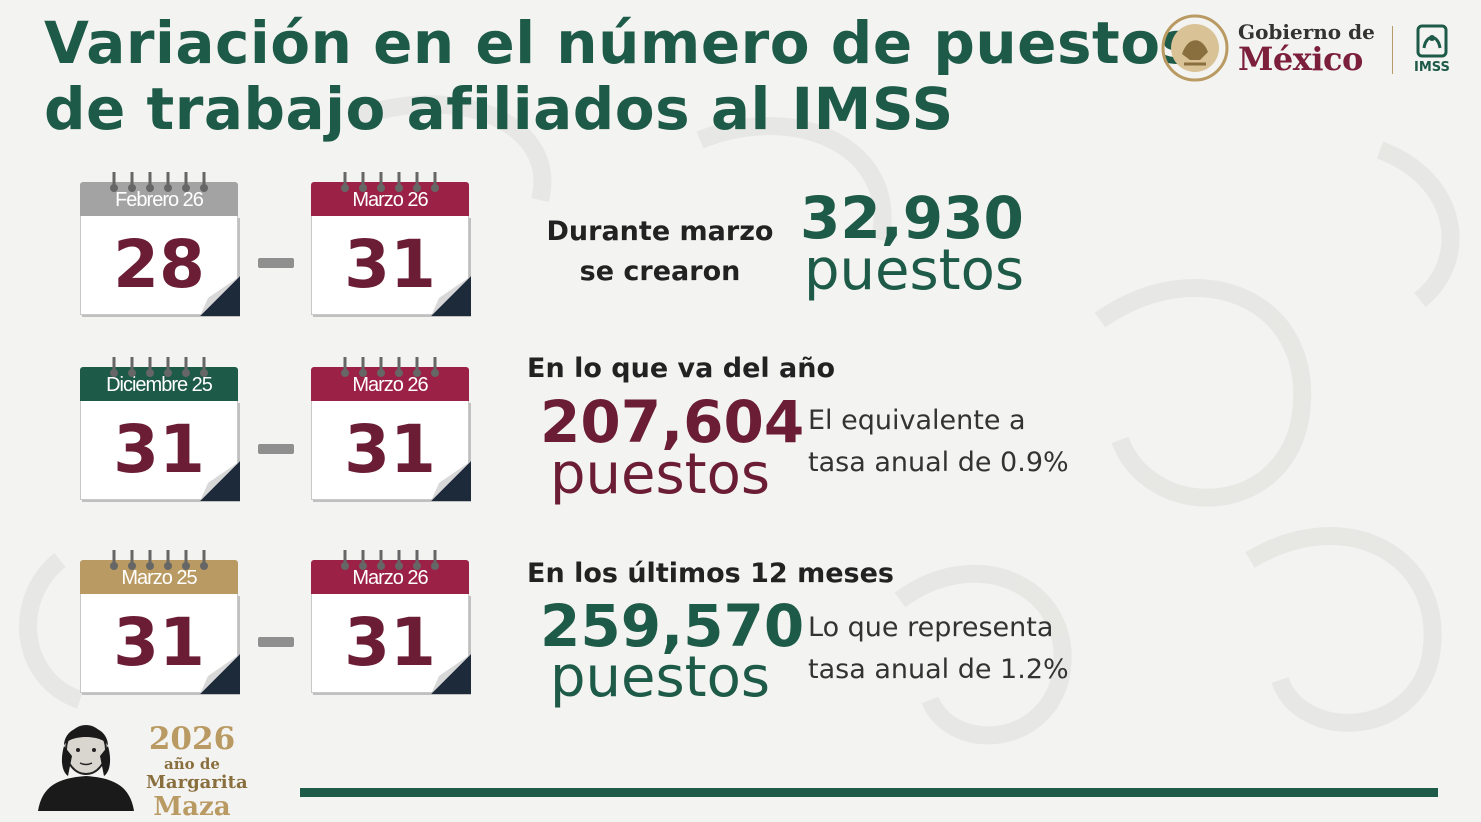 The height and width of the screenshot is (822, 1481). I want to click on honoree-first-name: Margarita, so click(197, 782).